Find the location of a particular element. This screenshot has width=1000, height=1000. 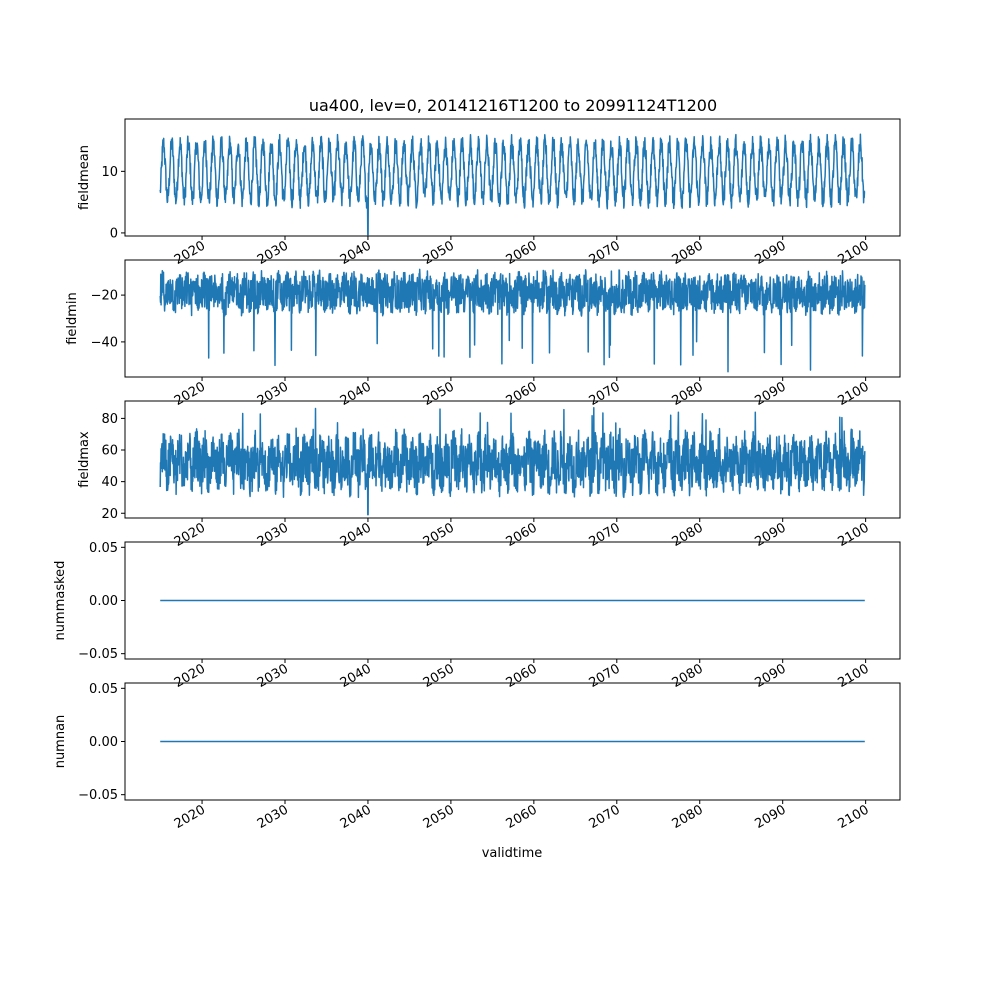

y-tick-label: 60 is located at coordinates (109, 451).